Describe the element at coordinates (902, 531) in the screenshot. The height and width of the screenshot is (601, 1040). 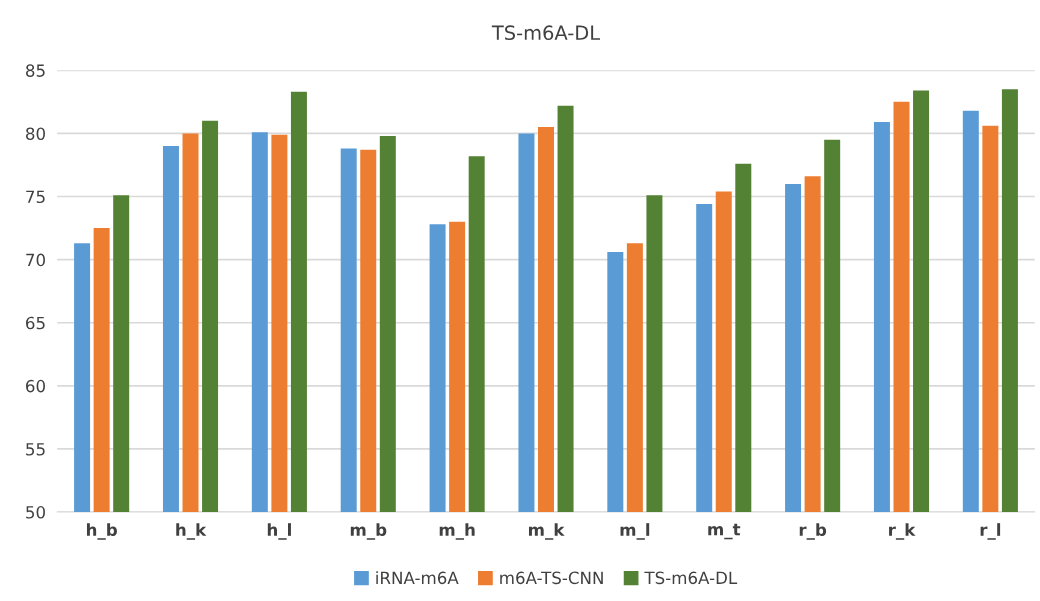
I see `x-tick-label: r_k` at that location.